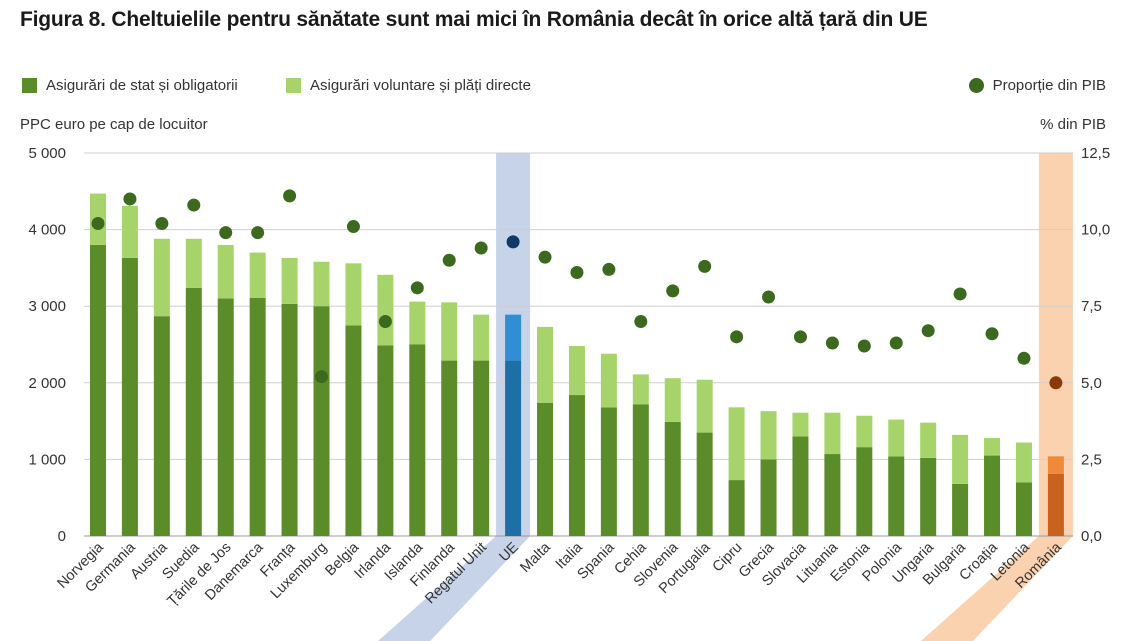 This screenshot has width=1127, height=641. I want to click on legend-private: Asigurări voluntare și plăți directe, so click(408, 85).